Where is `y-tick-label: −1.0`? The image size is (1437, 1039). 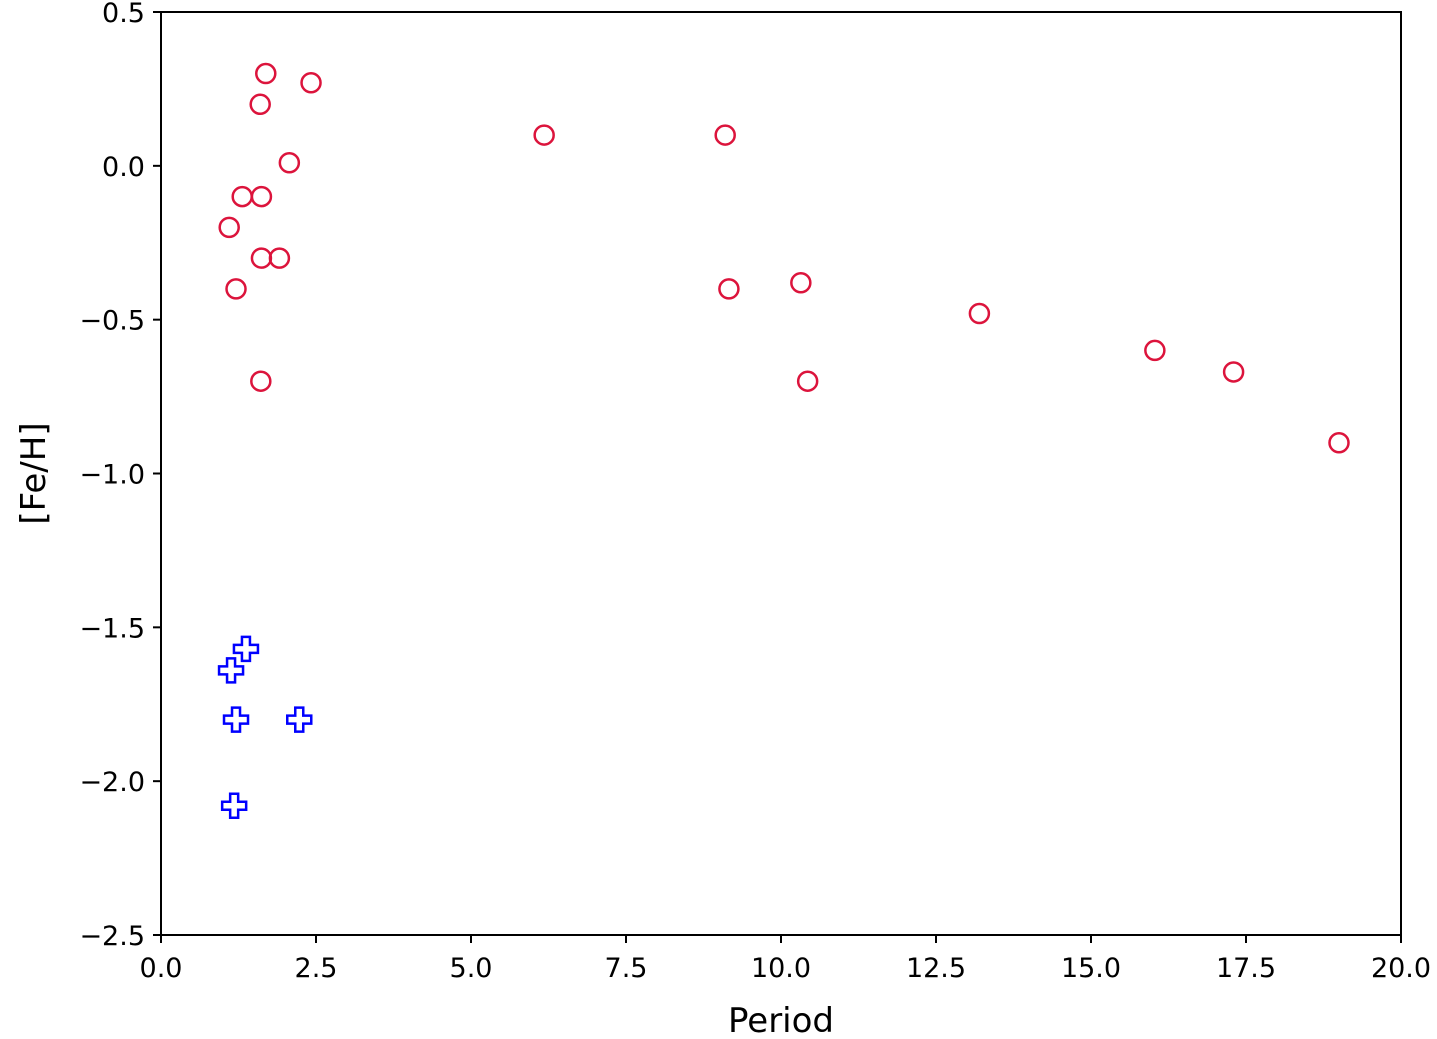 y-tick-label: −1.0 is located at coordinates (112, 475).